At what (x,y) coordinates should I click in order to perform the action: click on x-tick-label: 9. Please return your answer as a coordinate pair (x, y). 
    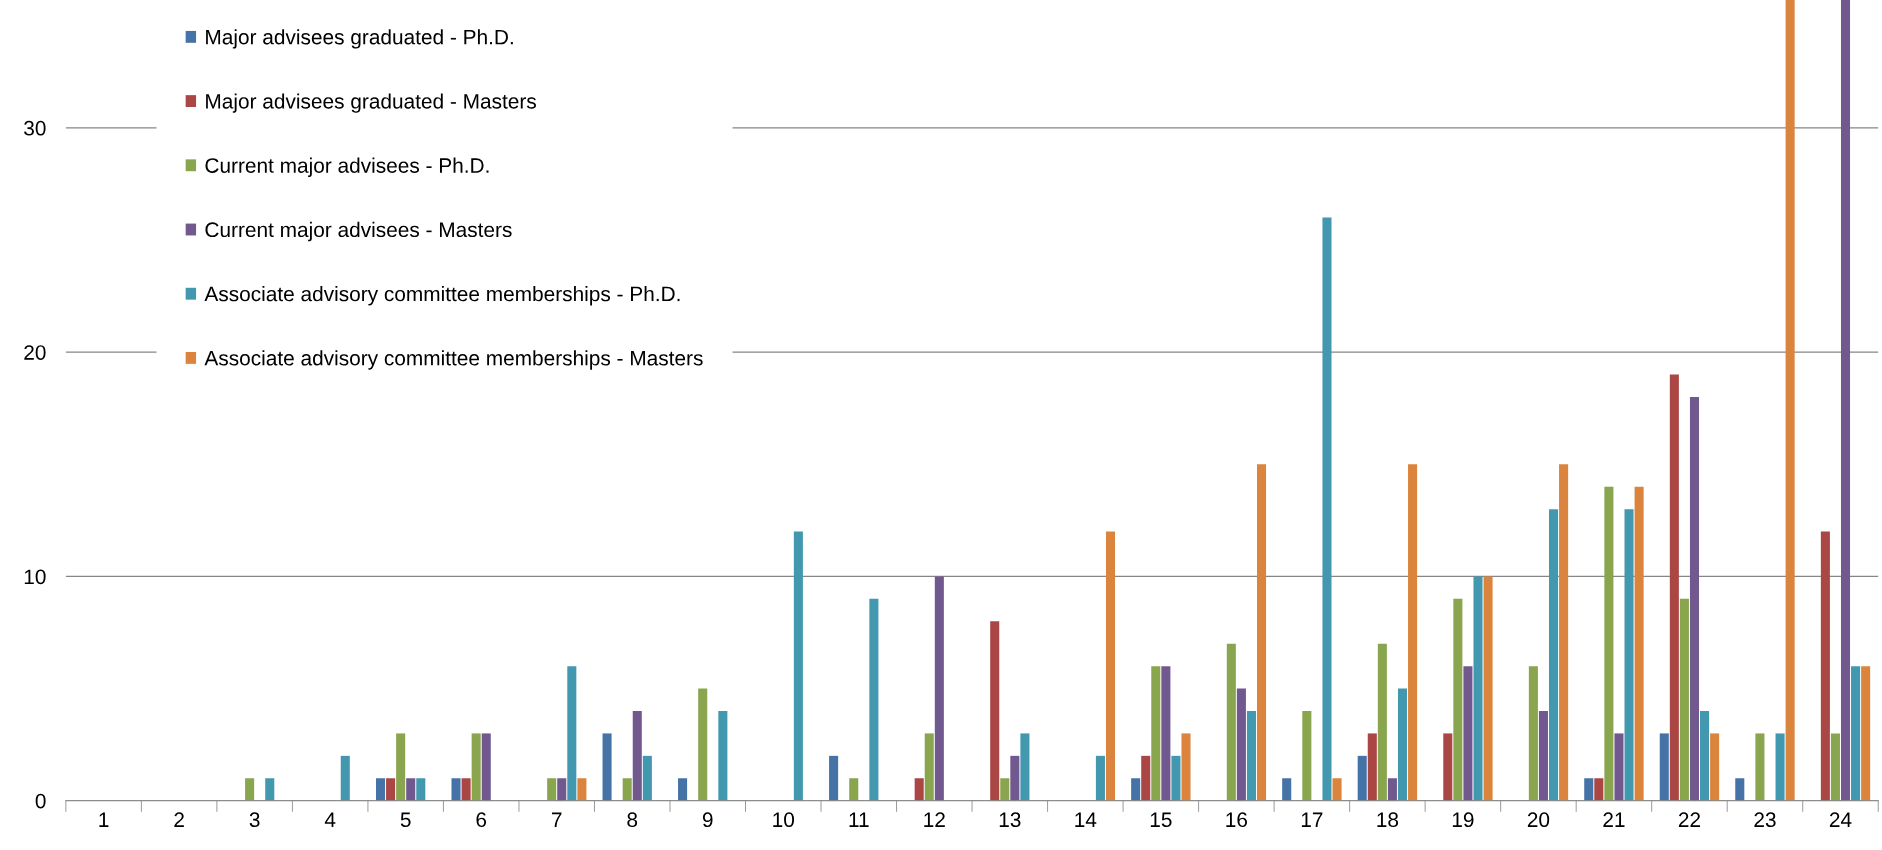
    Looking at the image, I should click on (707, 820).